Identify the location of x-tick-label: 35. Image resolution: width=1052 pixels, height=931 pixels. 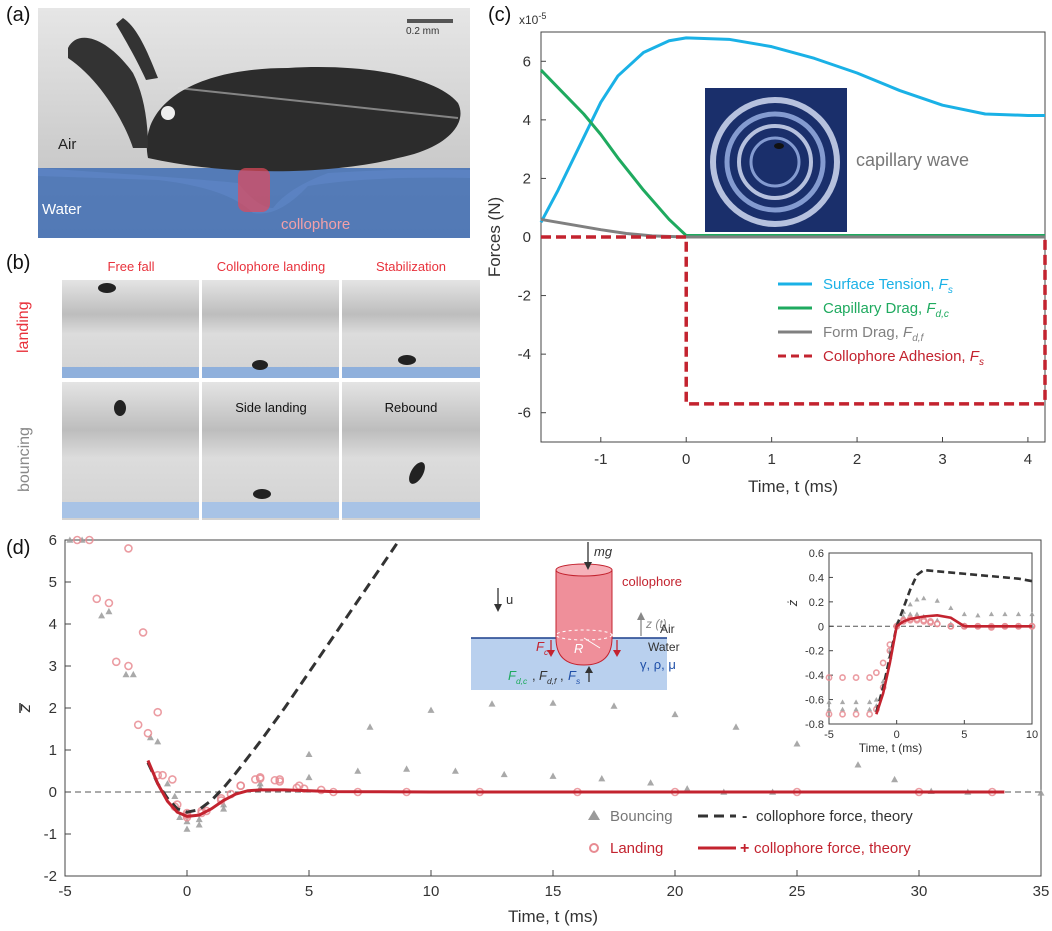
(1041, 891).